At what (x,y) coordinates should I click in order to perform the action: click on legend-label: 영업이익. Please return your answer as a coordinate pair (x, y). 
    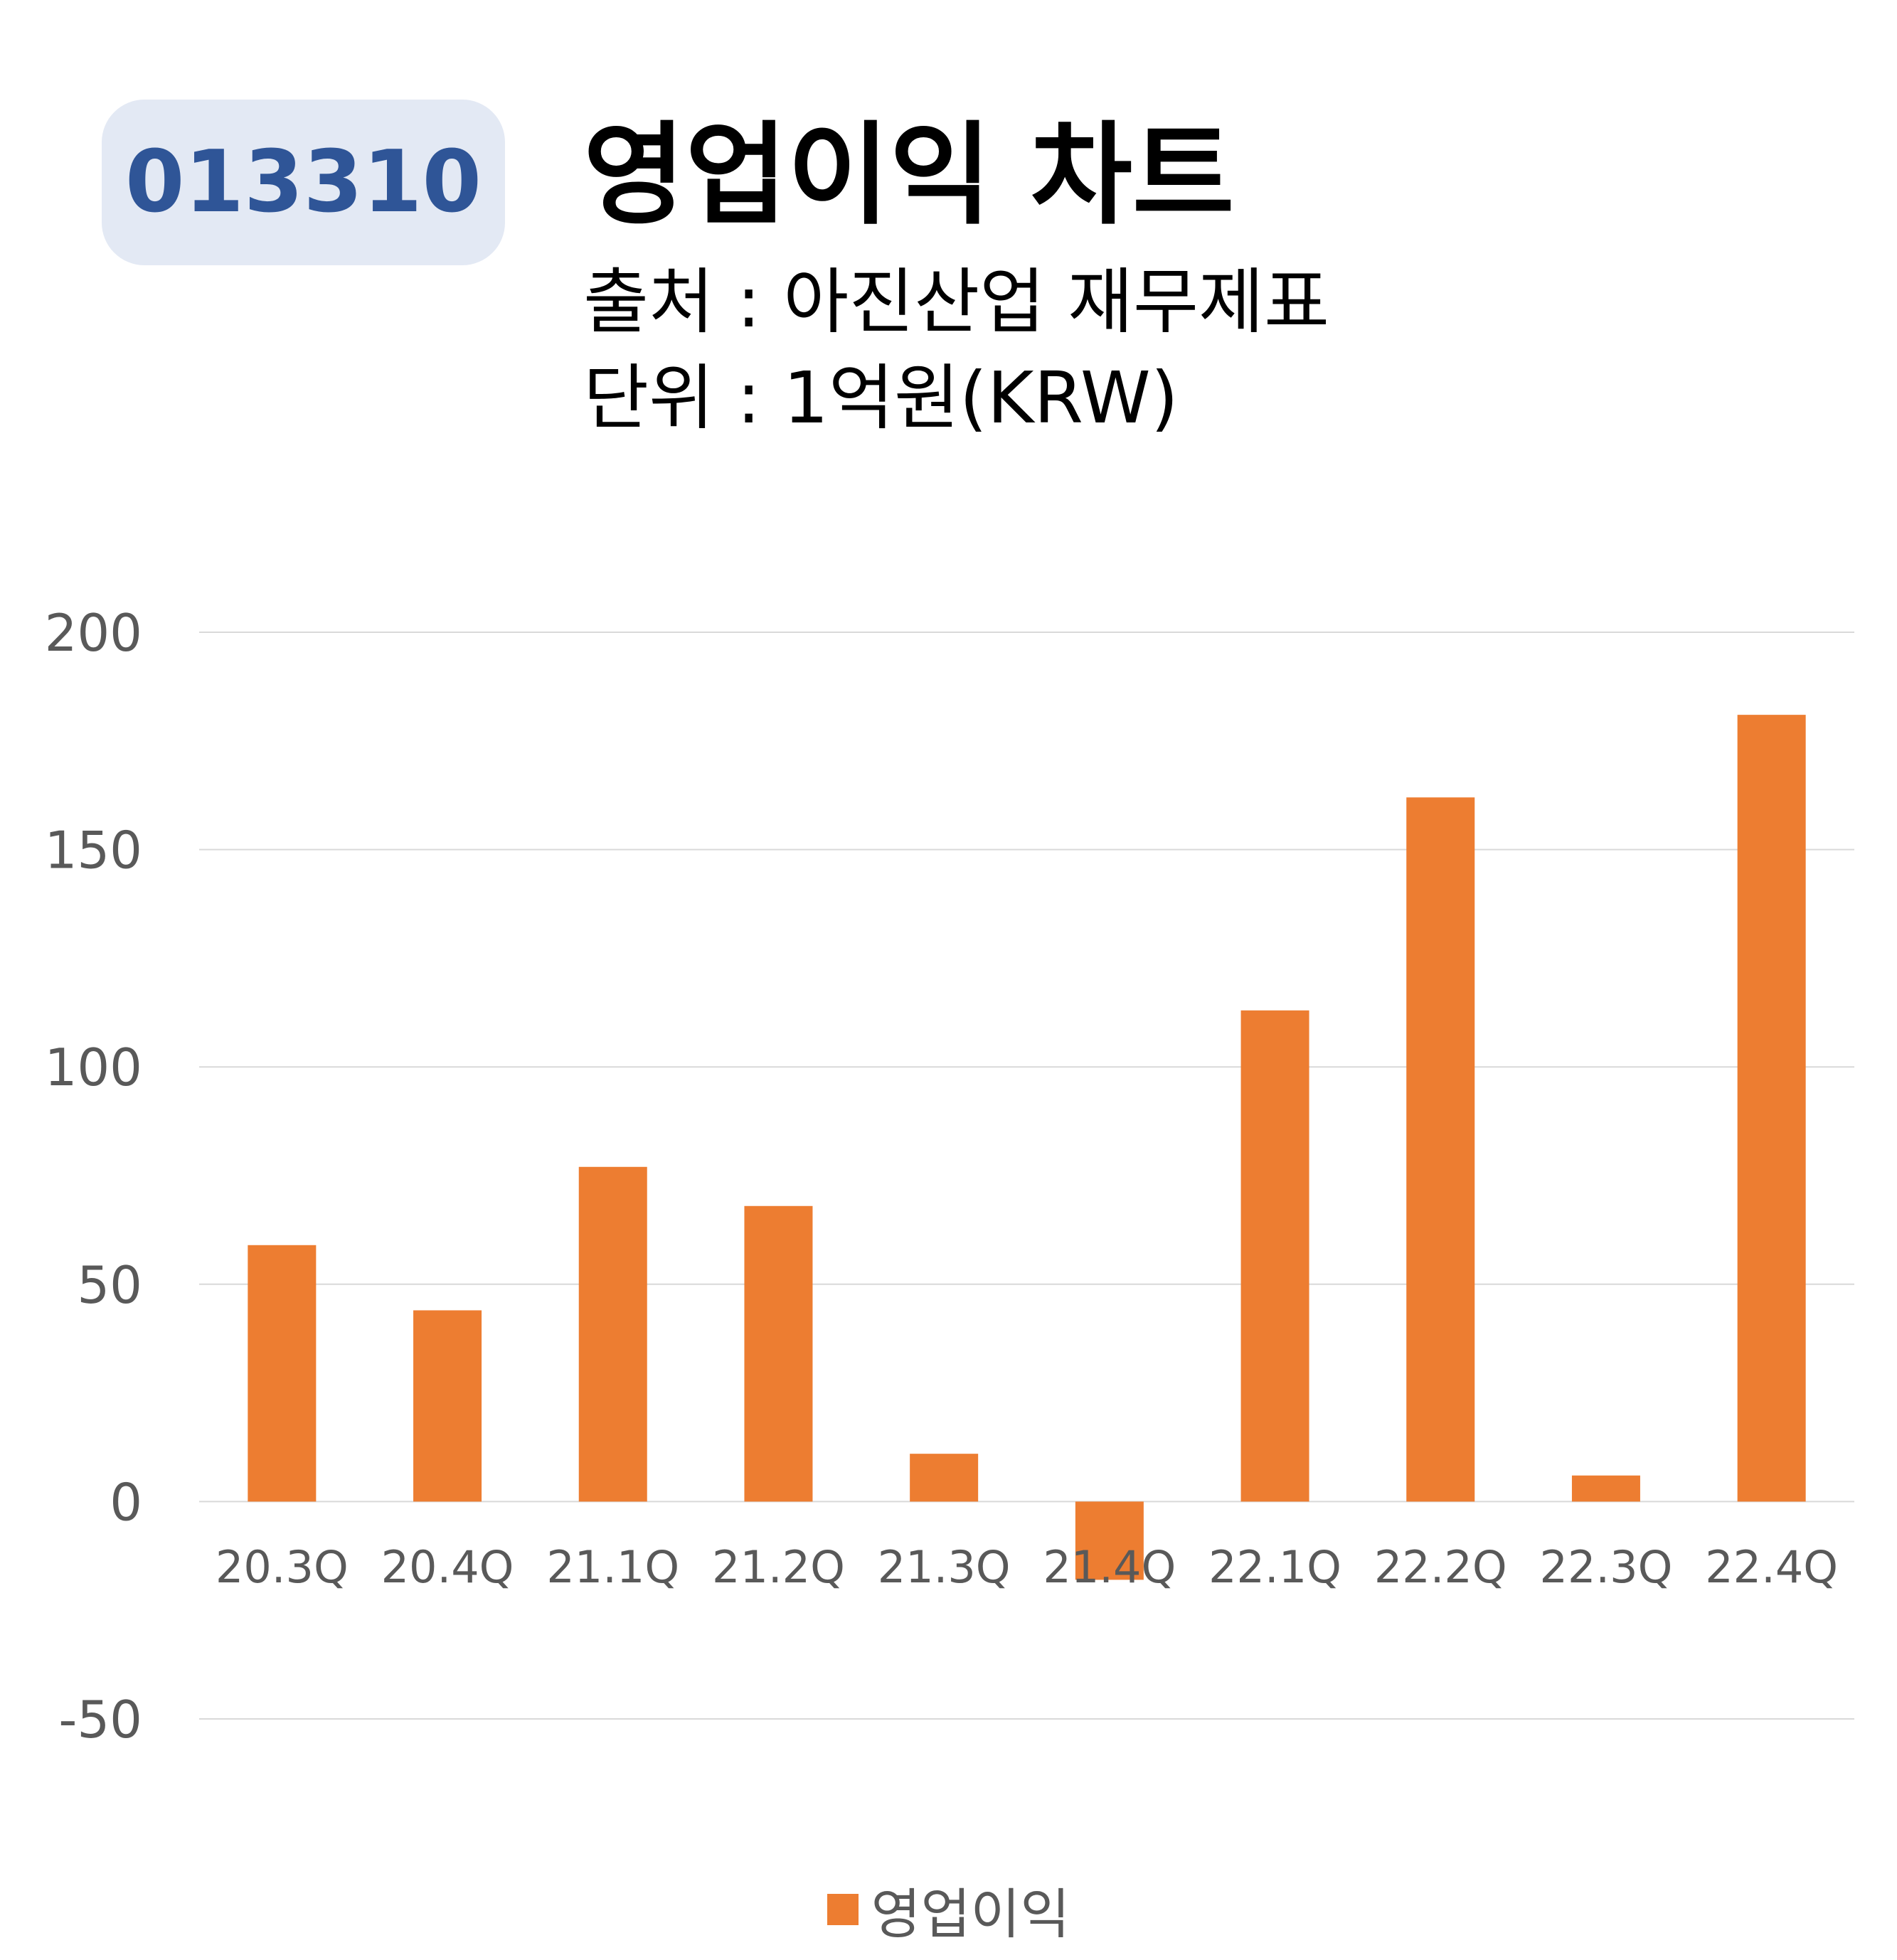
    Looking at the image, I should click on (970, 1914).